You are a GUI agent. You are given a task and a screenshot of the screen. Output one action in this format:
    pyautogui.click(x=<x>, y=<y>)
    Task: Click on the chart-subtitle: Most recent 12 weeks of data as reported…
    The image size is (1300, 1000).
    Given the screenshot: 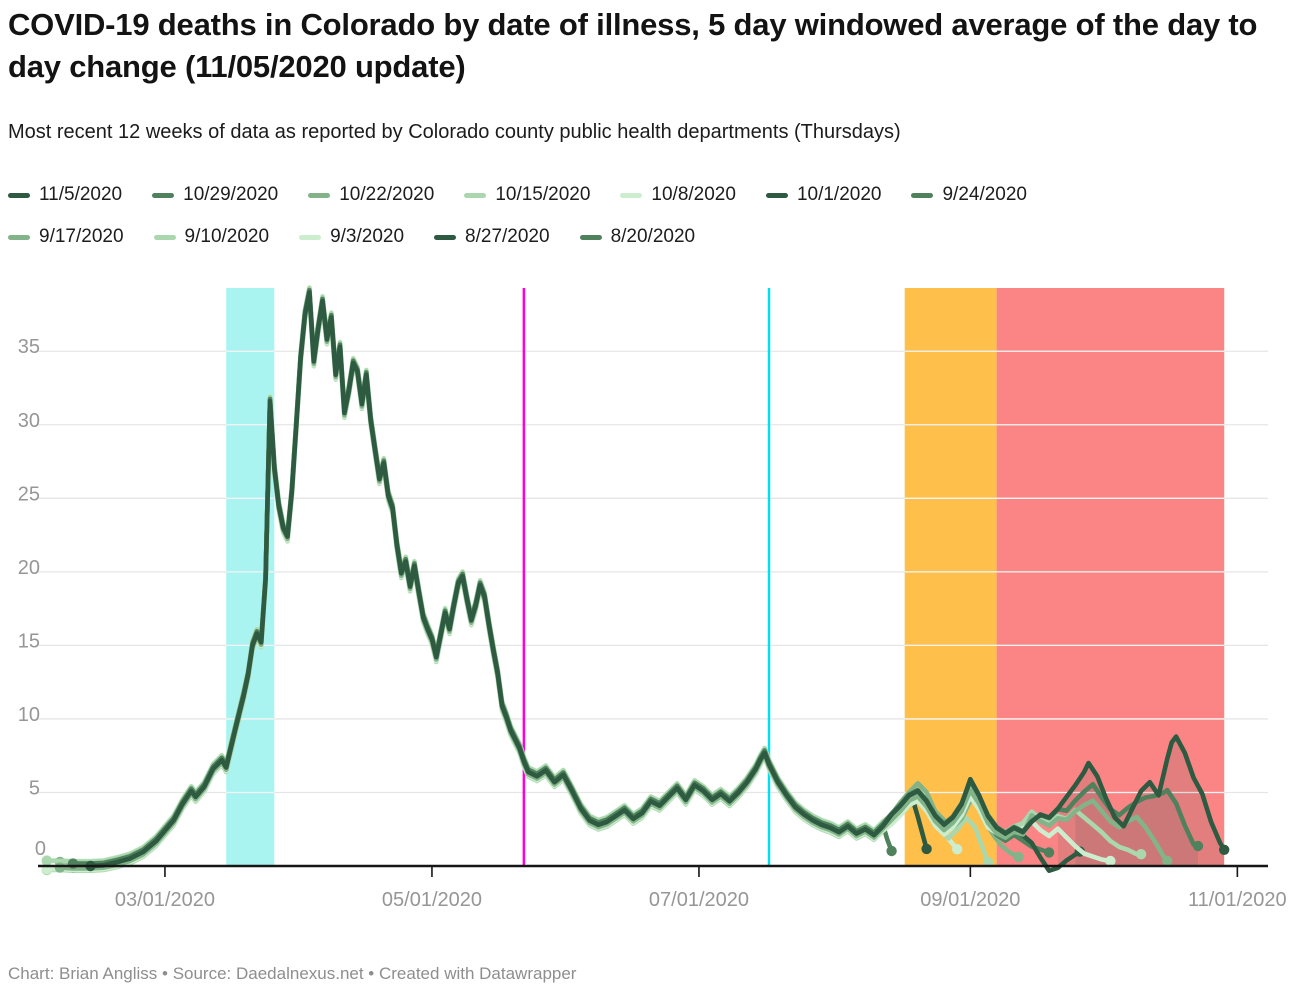 What is the action you would take?
    pyautogui.click(x=454, y=132)
    